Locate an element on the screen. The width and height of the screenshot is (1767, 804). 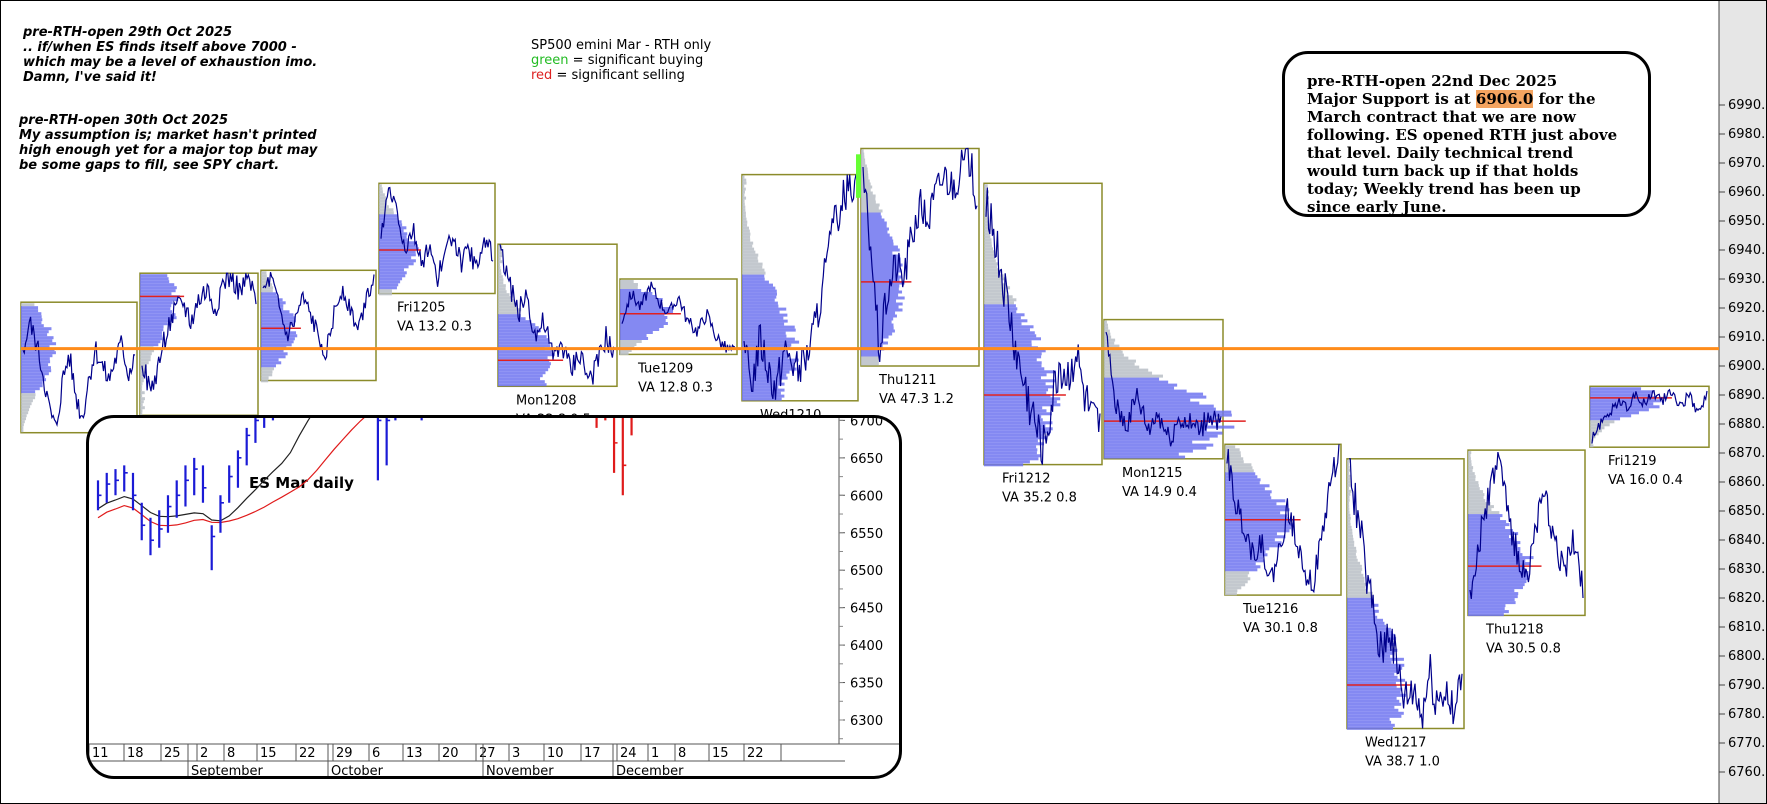
price-tick-label: 6950.0 is located at coordinates (1747, 221).